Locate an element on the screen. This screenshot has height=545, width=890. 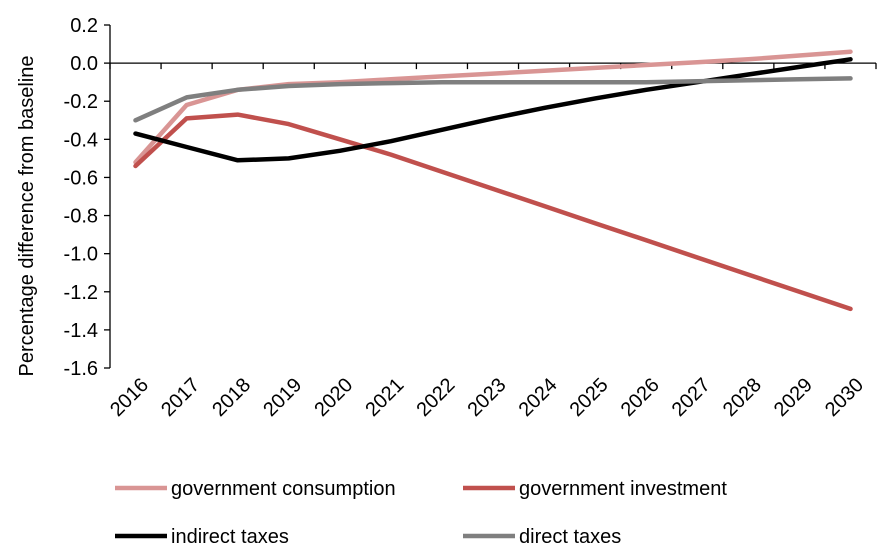
y-axis-ticks: 0.2 0.0 -0.2 -0.4 -0.6 -0.8 -1.0 -1.2 -1.4 -1.6 is located at coordinates (87, 197).